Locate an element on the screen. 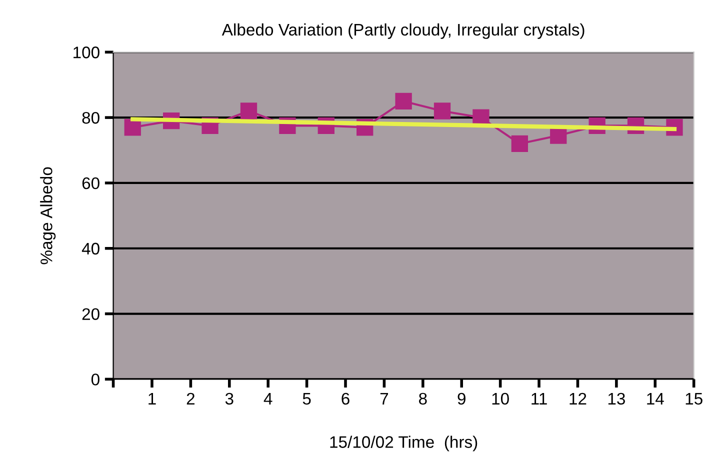 This screenshot has width=708, height=474. x-tick-label: 13 is located at coordinates (616, 398).